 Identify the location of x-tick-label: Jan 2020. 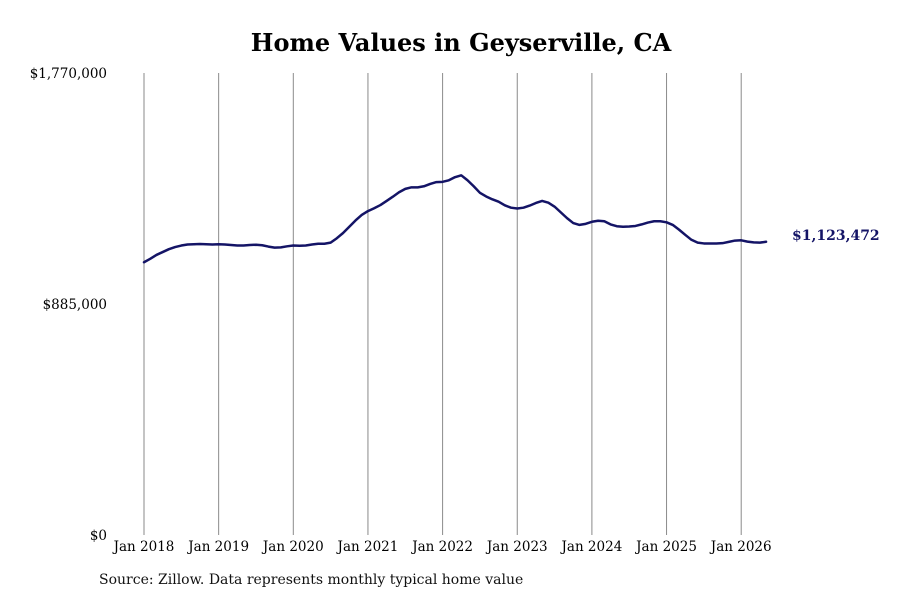
(292, 547).